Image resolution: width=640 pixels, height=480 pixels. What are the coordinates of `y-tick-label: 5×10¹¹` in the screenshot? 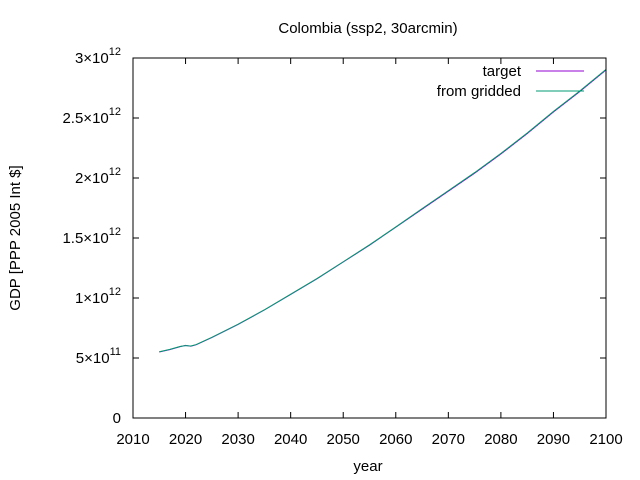 It's located at (98, 356).